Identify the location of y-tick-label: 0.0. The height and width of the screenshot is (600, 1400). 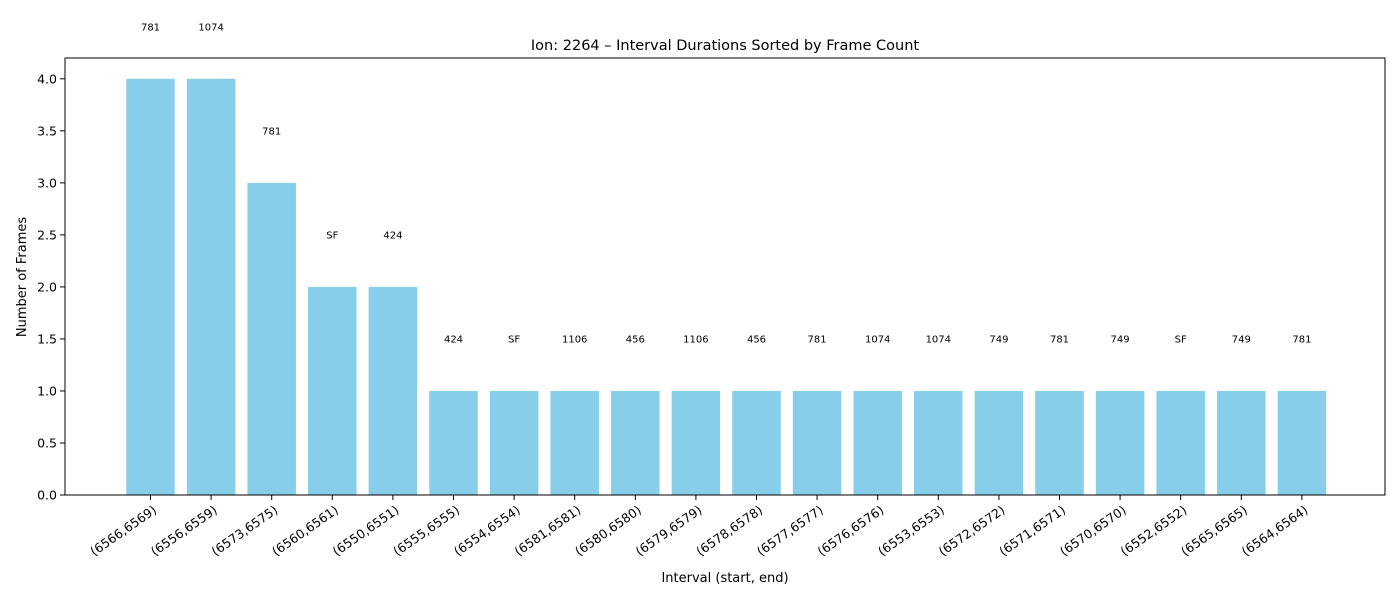
(47, 495).